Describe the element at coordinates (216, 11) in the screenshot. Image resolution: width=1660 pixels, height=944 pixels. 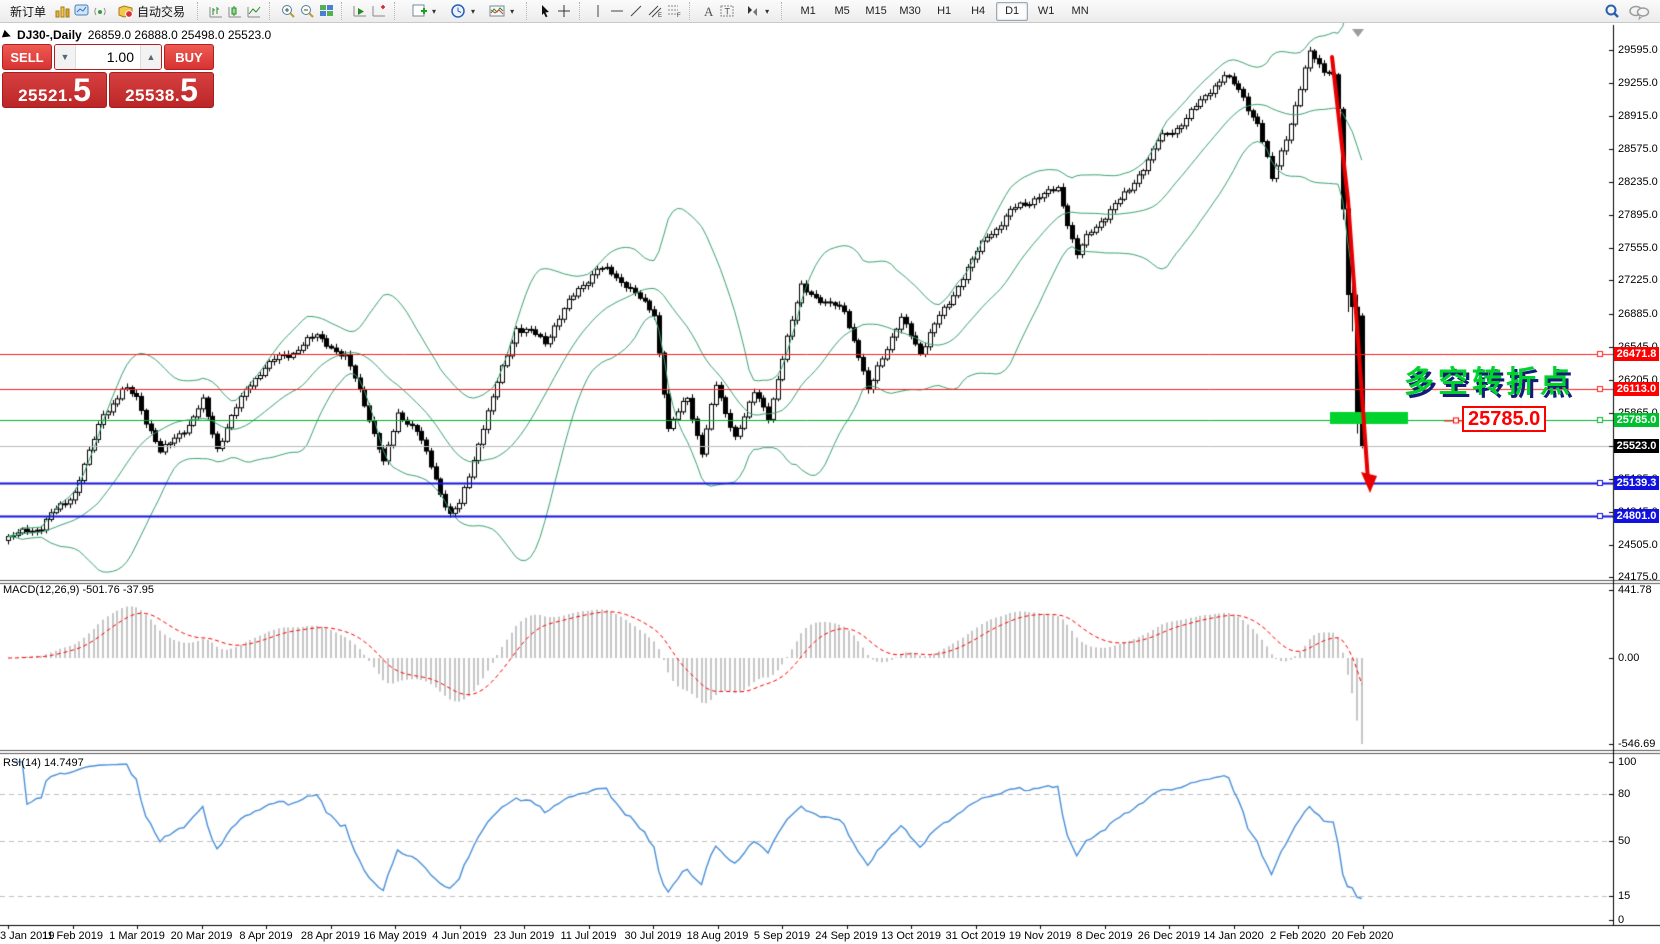
I see `bar-chart-icon` at that location.